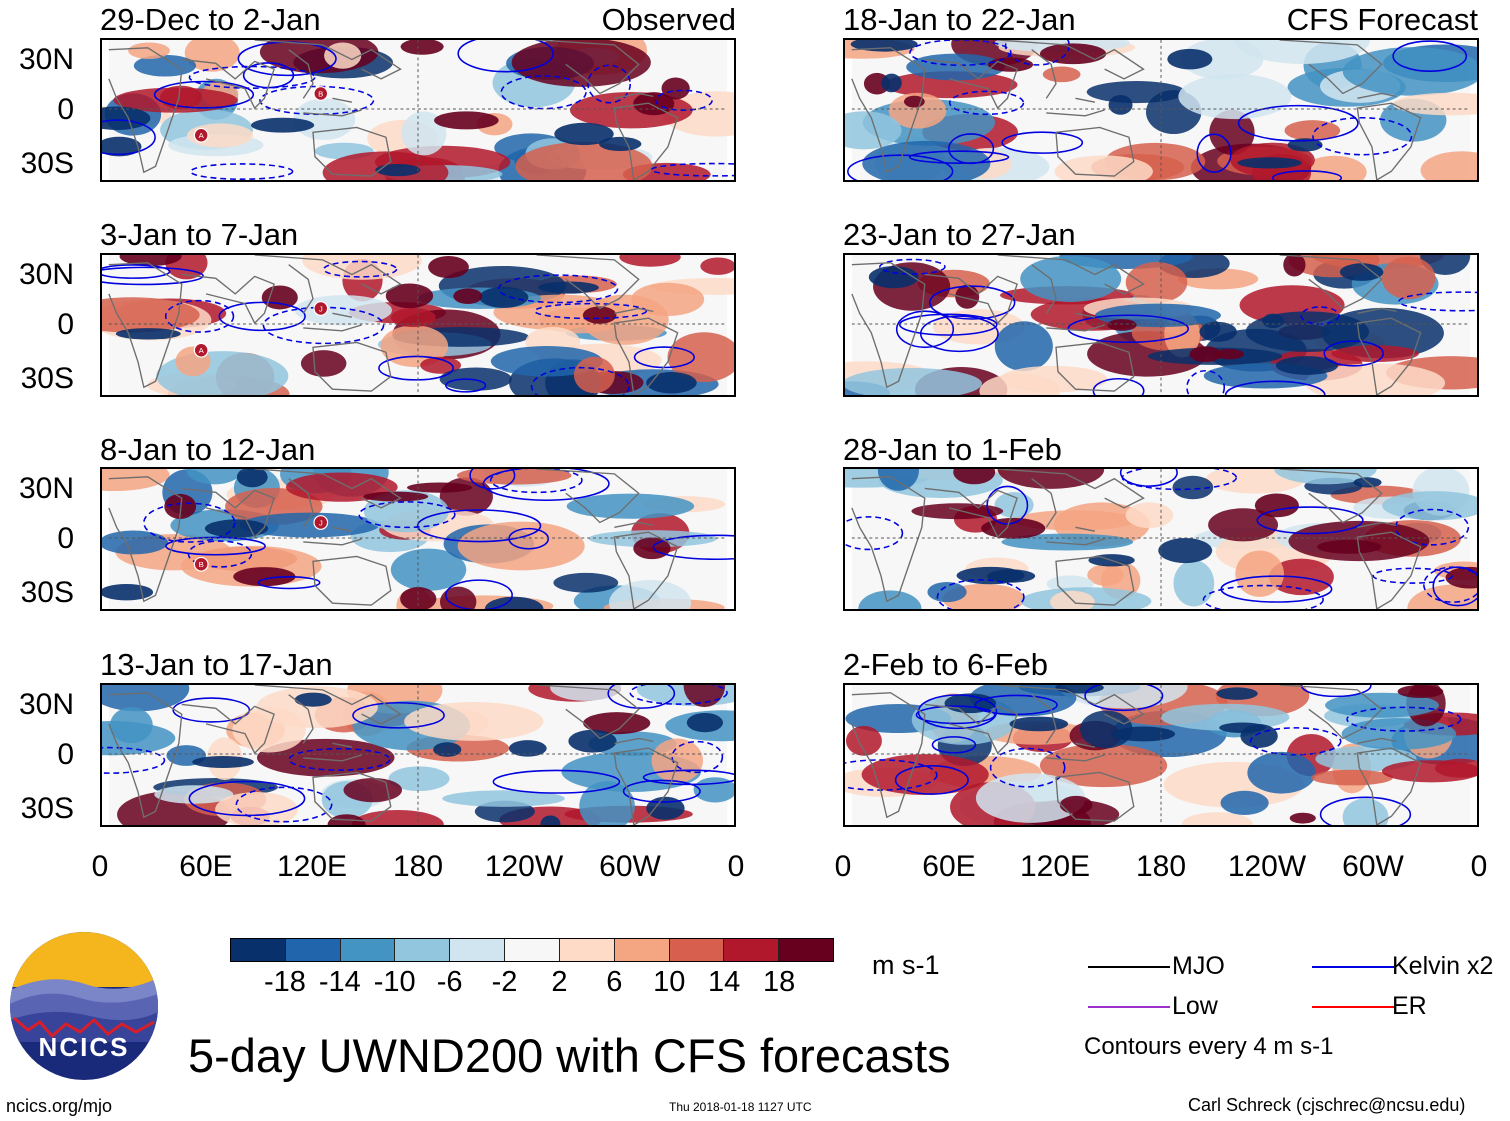  Describe the element at coordinates (1267, 866) in the screenshot. I see `x-tick-label: 120W` at that location.